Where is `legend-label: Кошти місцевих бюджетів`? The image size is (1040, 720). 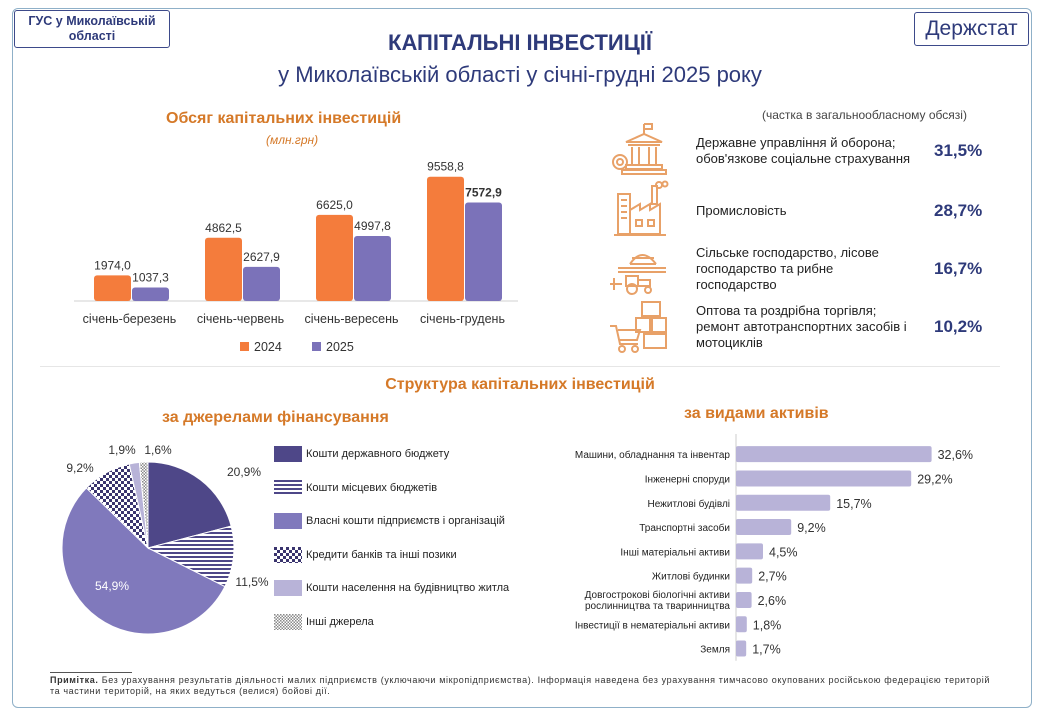 legend-label: Кошти місцевих бюджетів is located at coordinates (372, 487).